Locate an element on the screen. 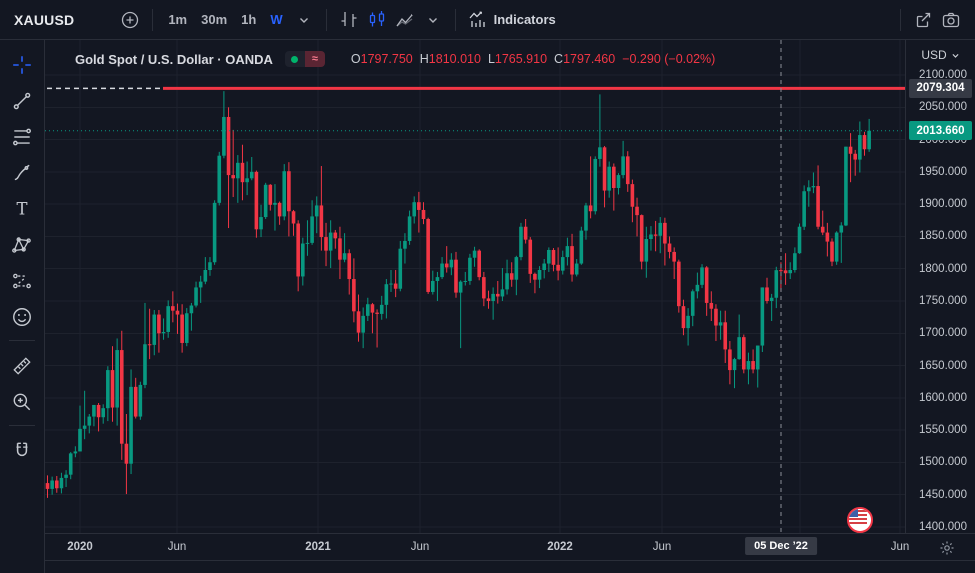  low-label: L is located at coordinates (491, 59).